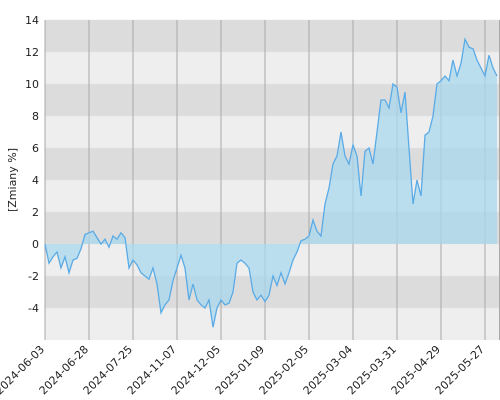 Image resolution: width=500 pixels, height=400 pixels. What do you see at coordinates (35, 244) in the screenshot?
I see `y-tick-label: 0` at bounding box center [35, 244].